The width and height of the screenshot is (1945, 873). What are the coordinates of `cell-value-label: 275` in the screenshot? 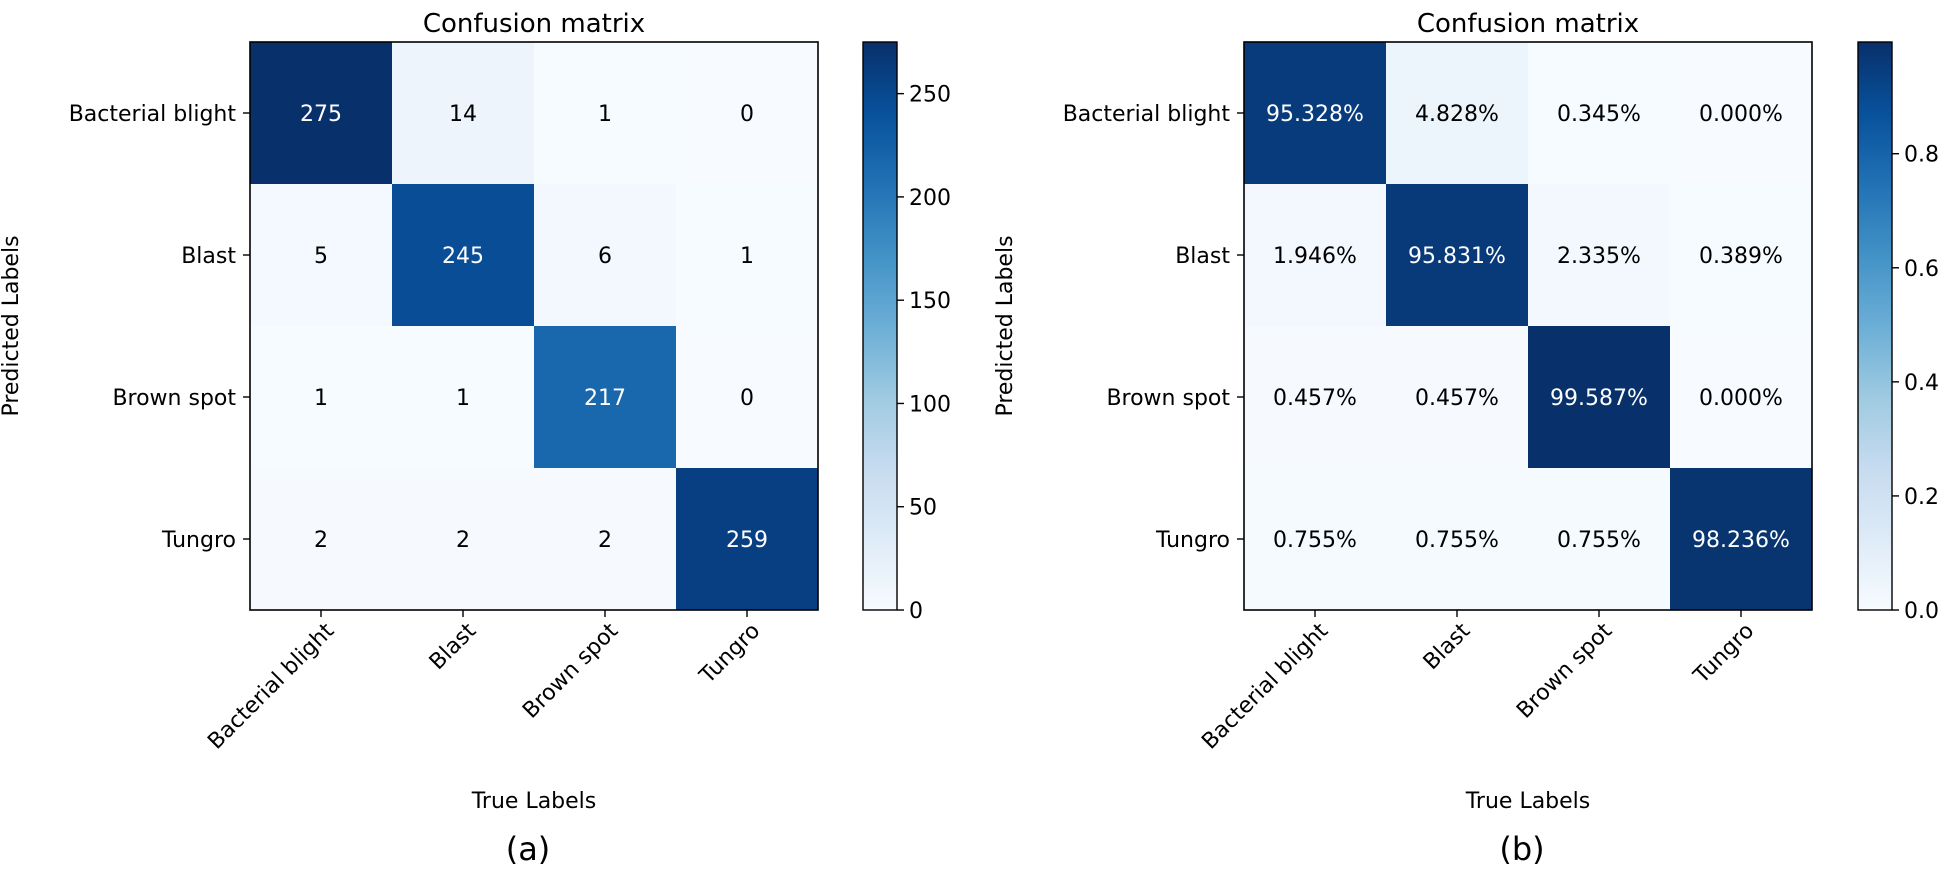 It's located at (321, 114).